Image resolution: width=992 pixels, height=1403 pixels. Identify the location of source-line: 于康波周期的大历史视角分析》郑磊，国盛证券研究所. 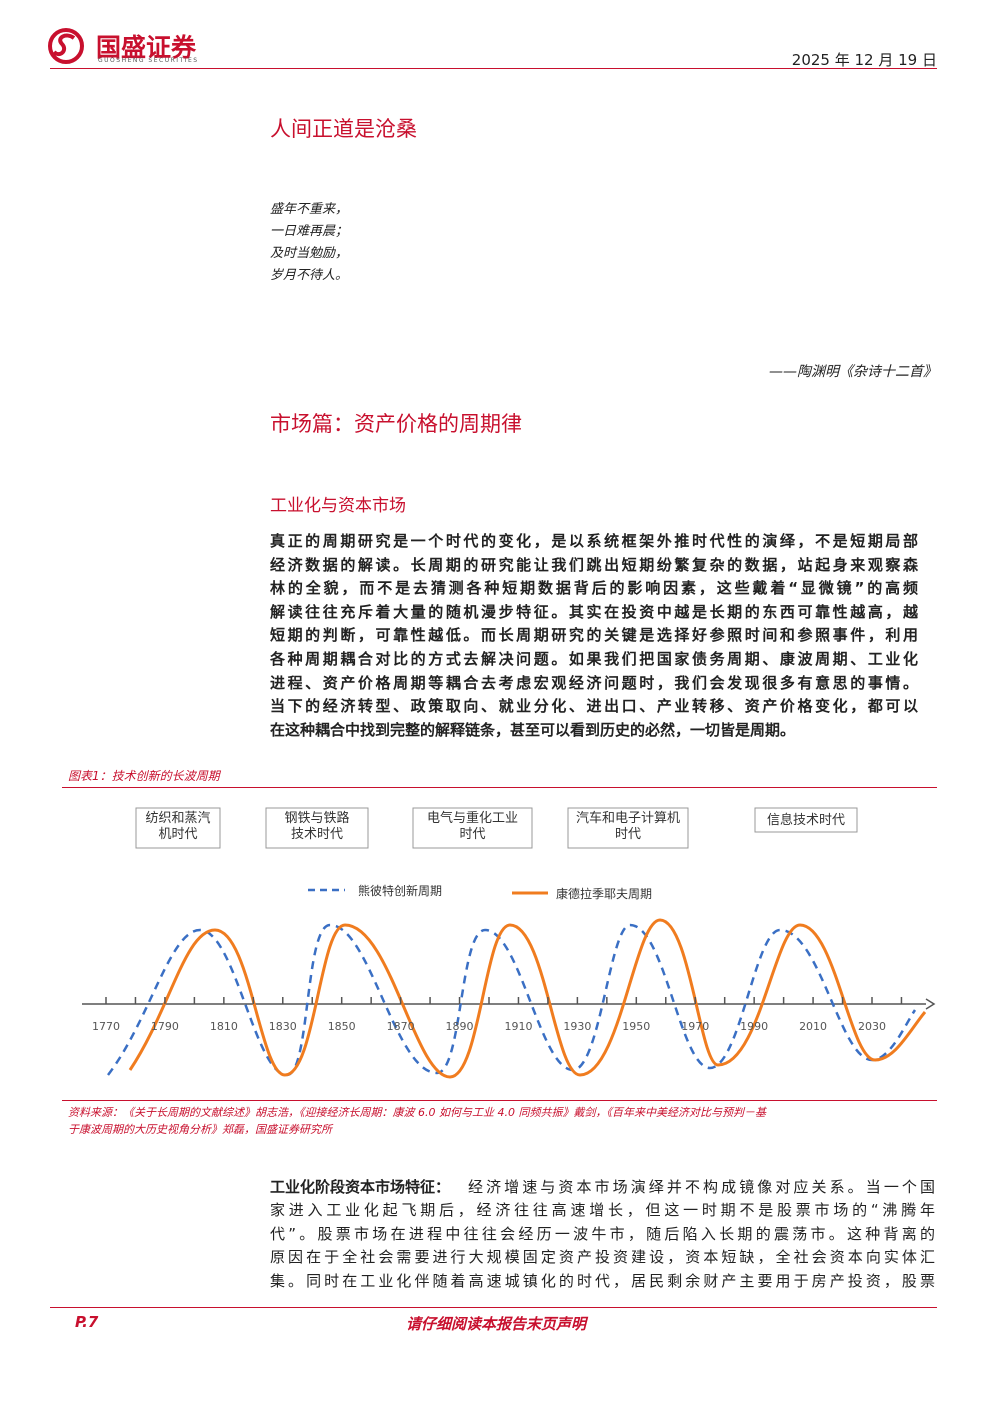
(200, 1129).